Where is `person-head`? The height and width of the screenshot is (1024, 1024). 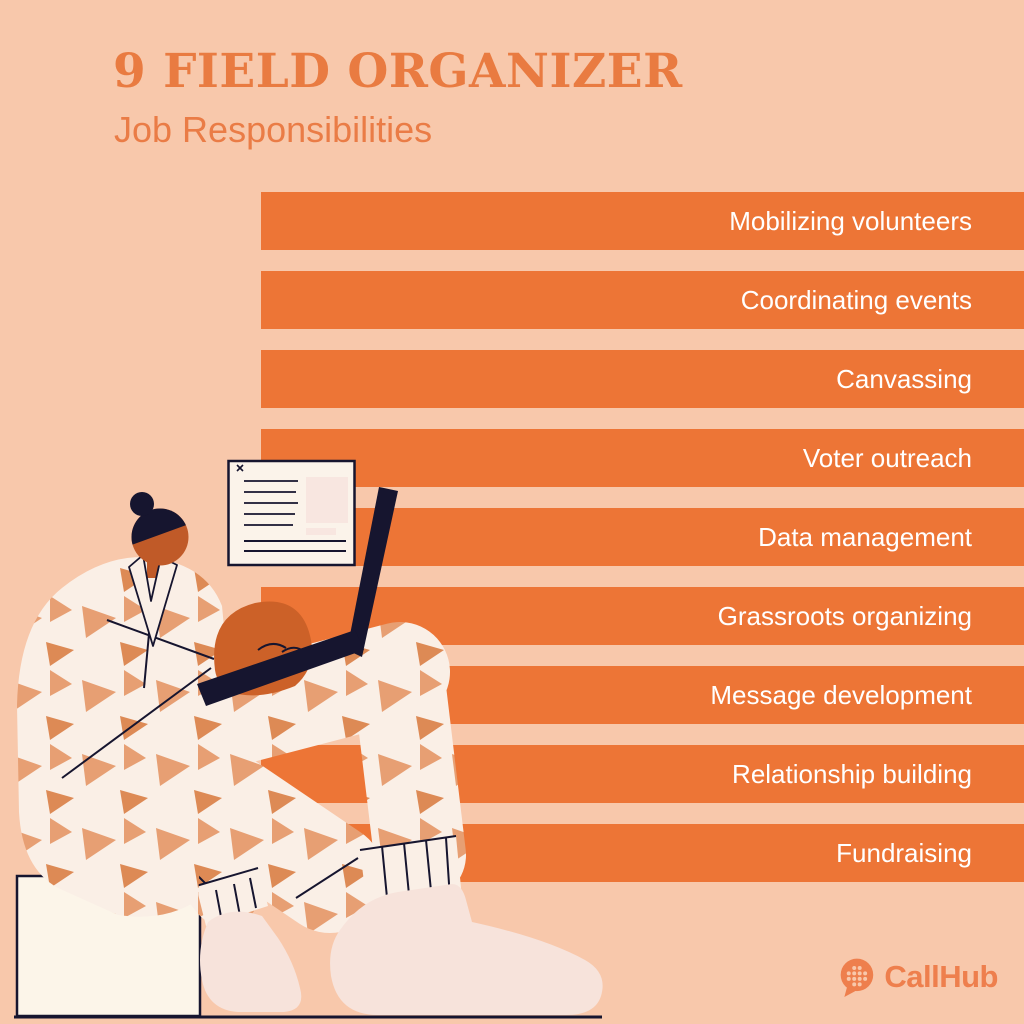
person-head is located at coordinates (158, 569).